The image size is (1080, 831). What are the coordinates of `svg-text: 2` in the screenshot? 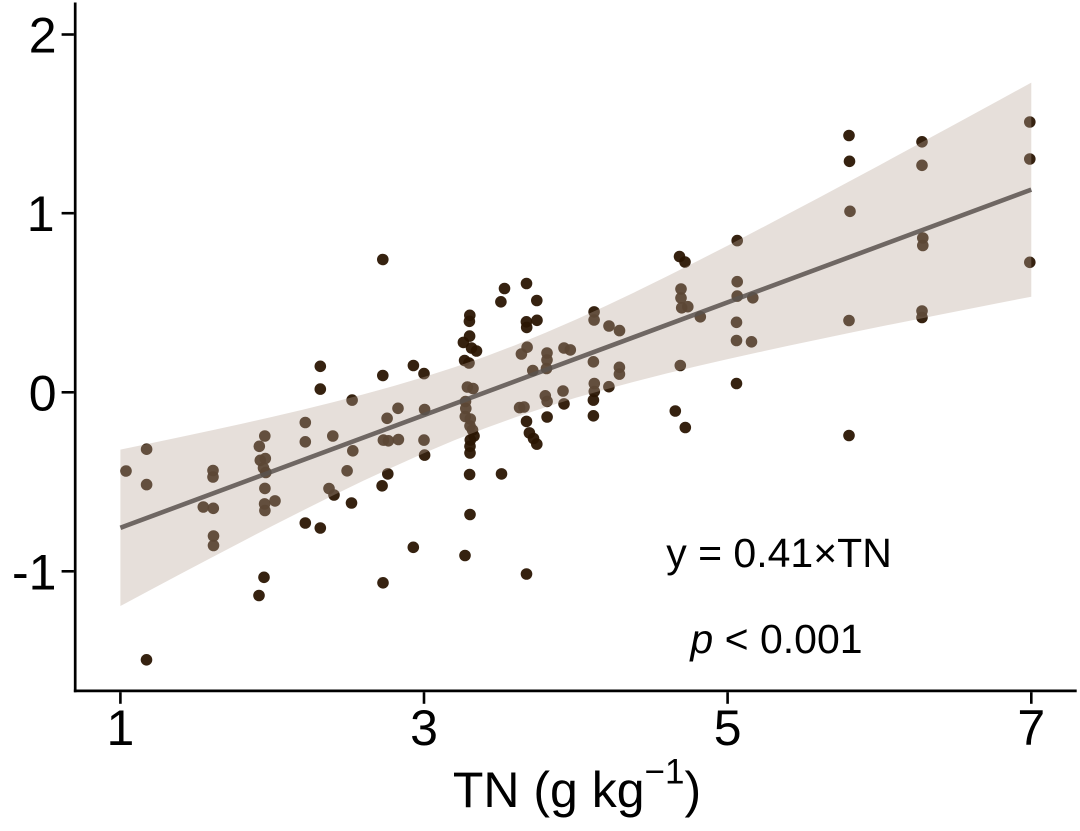 It's located at (43, 36).